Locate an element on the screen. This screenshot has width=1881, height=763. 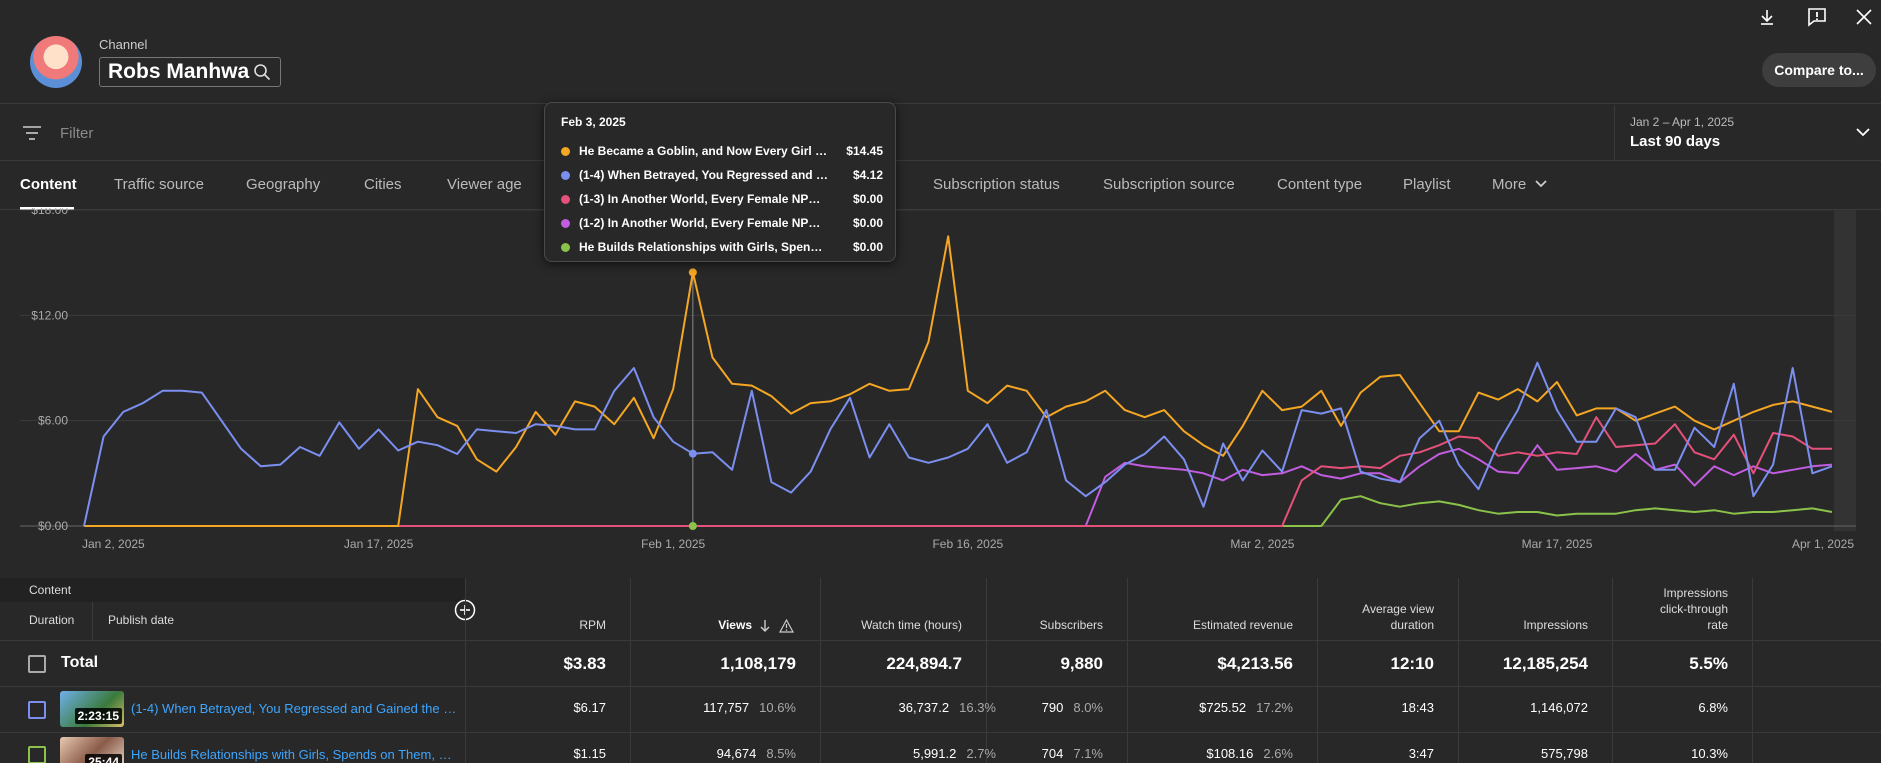
video-thumbnail: 25:44 is located at coordinates (92, 750).